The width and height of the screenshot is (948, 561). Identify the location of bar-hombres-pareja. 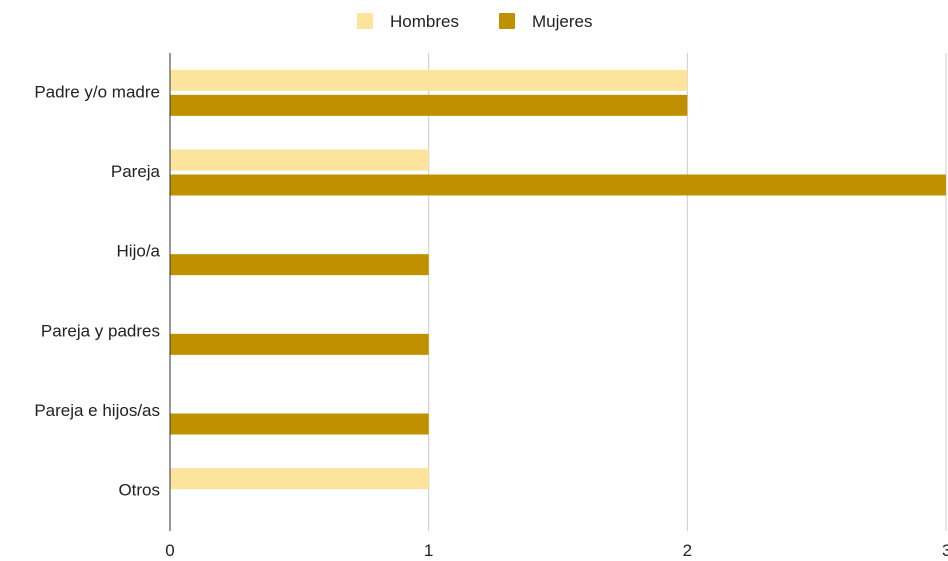
(299, 160).